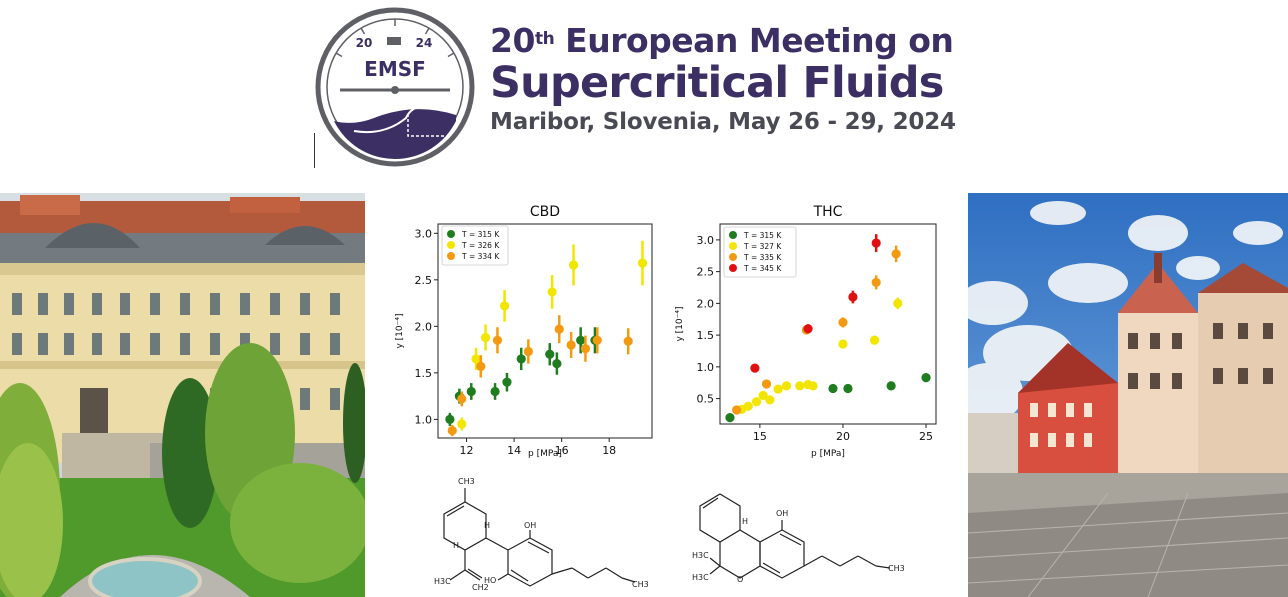 The width and height of the screenshot is (1288, 597). I want to click on x-axis-label: p [MPa], so click(545, 454).